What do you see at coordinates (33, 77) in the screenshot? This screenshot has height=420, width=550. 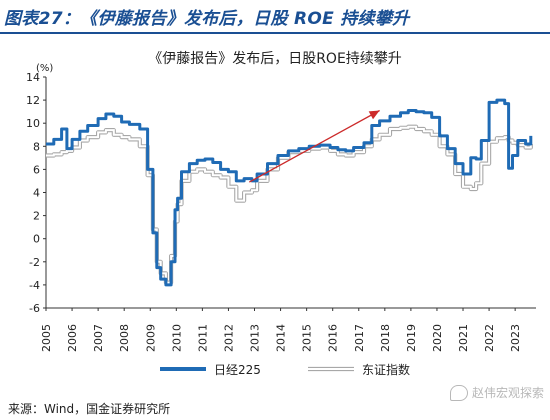 I see `y-tick-label: 14` at bounding box center [33, 77].